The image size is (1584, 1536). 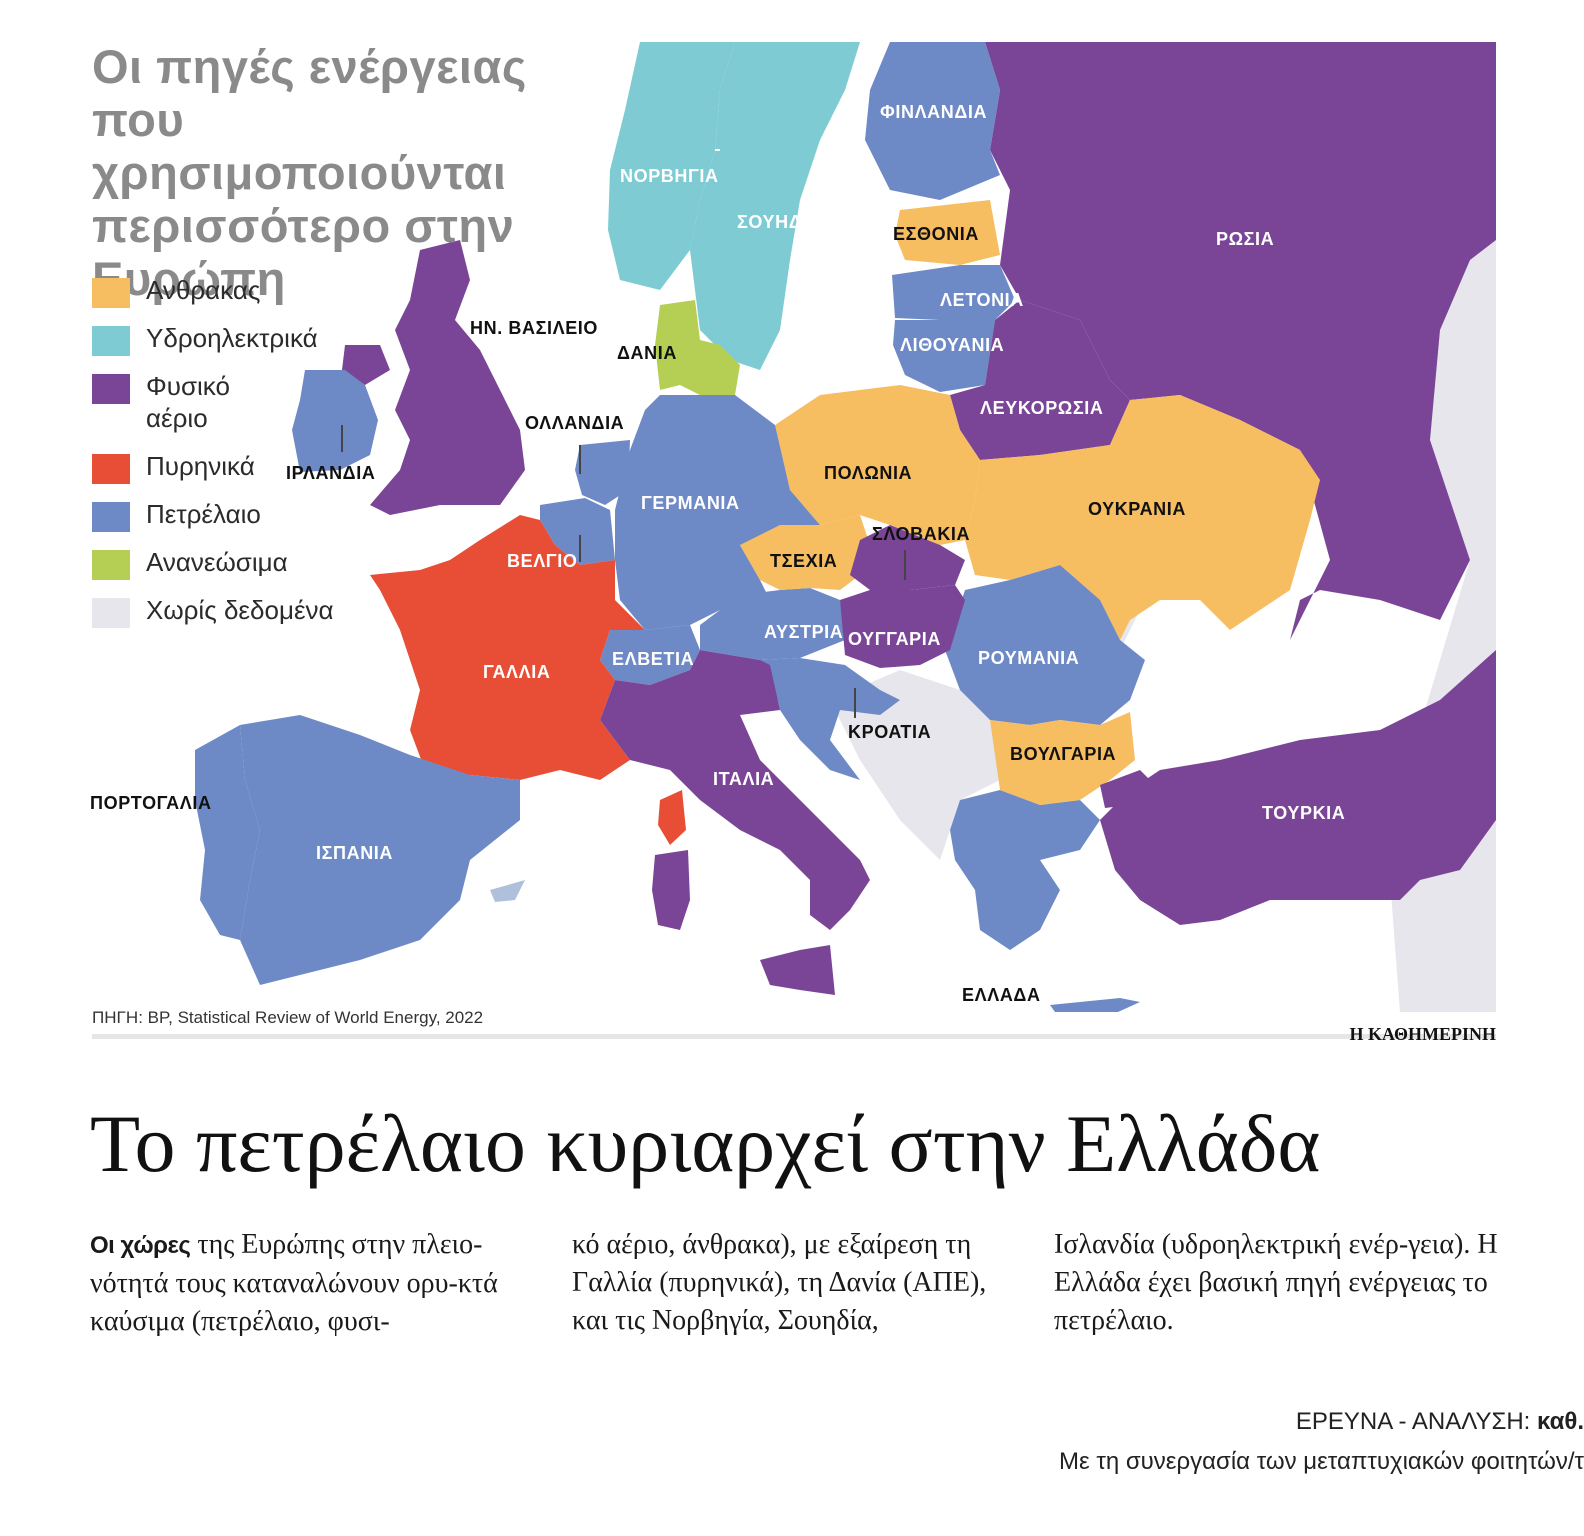 What do you see at coordinates (232, 338) in the screenshot?
I see `legend-label-hydro: Υδροηλεκτρικά` at bounding box center [232, 338].